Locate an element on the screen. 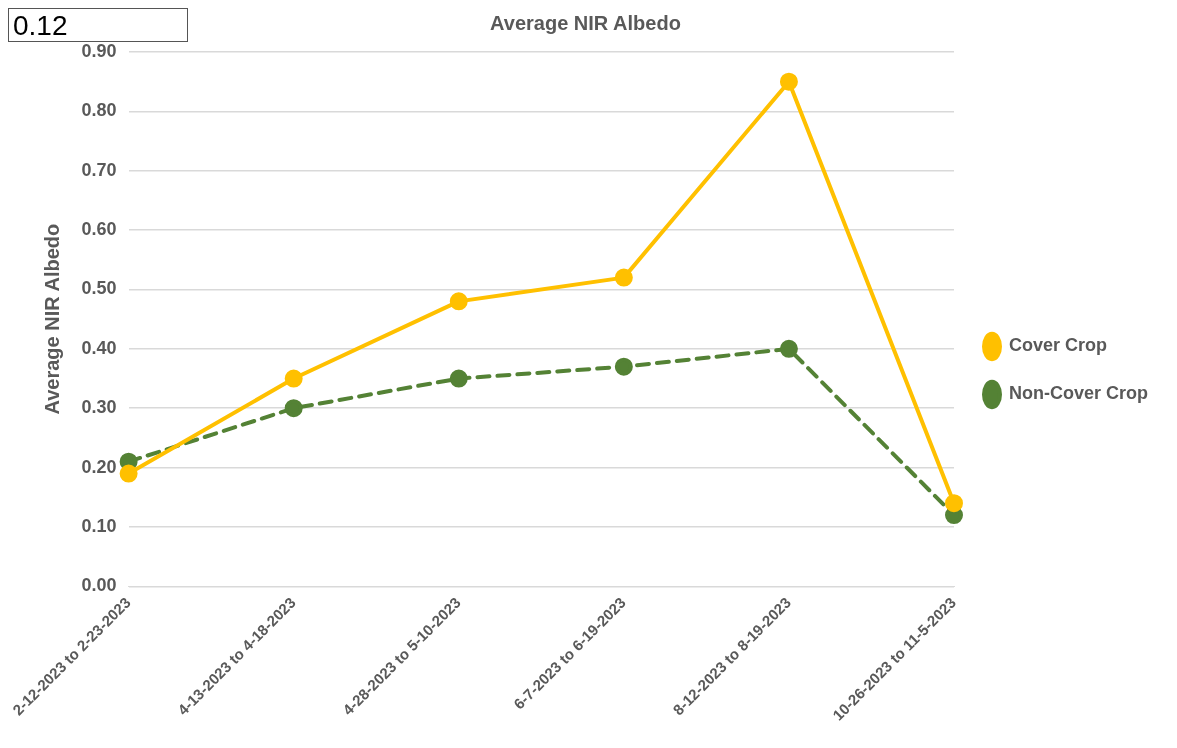  legend-label: Non-Cover Crop is located at coordinates (1078, 393).